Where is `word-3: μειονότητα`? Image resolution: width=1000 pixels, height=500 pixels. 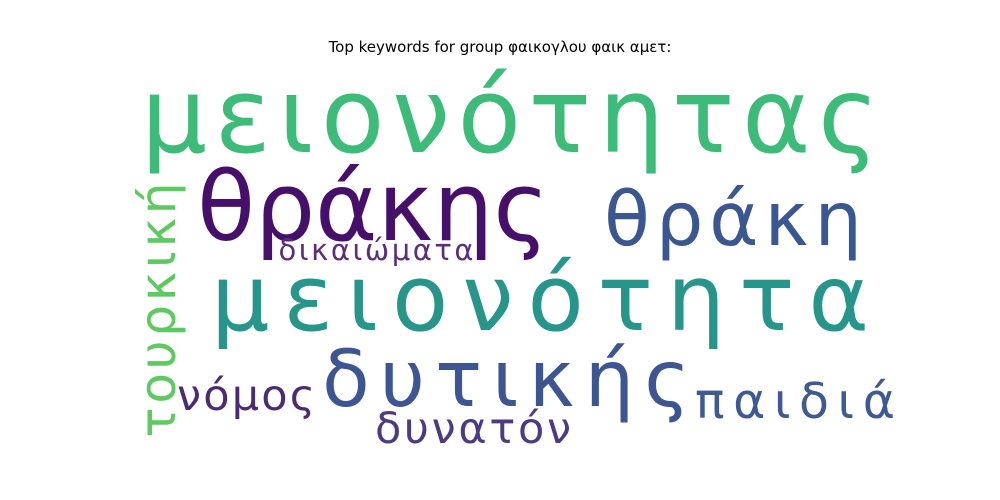
word-3: μειονότητα is located at coordinates (540, 298).